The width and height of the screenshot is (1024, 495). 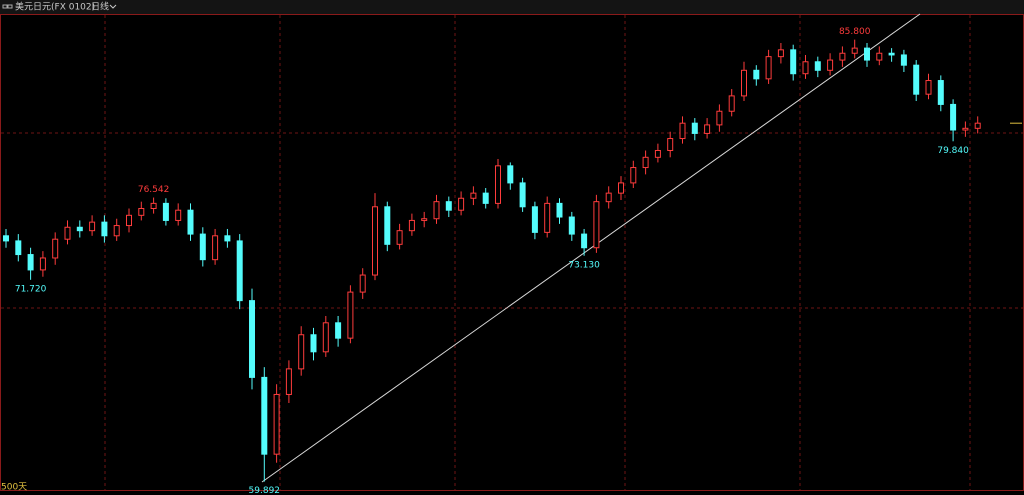 I want to click on price-annotation: 73.130, so click(x=584, y=265).